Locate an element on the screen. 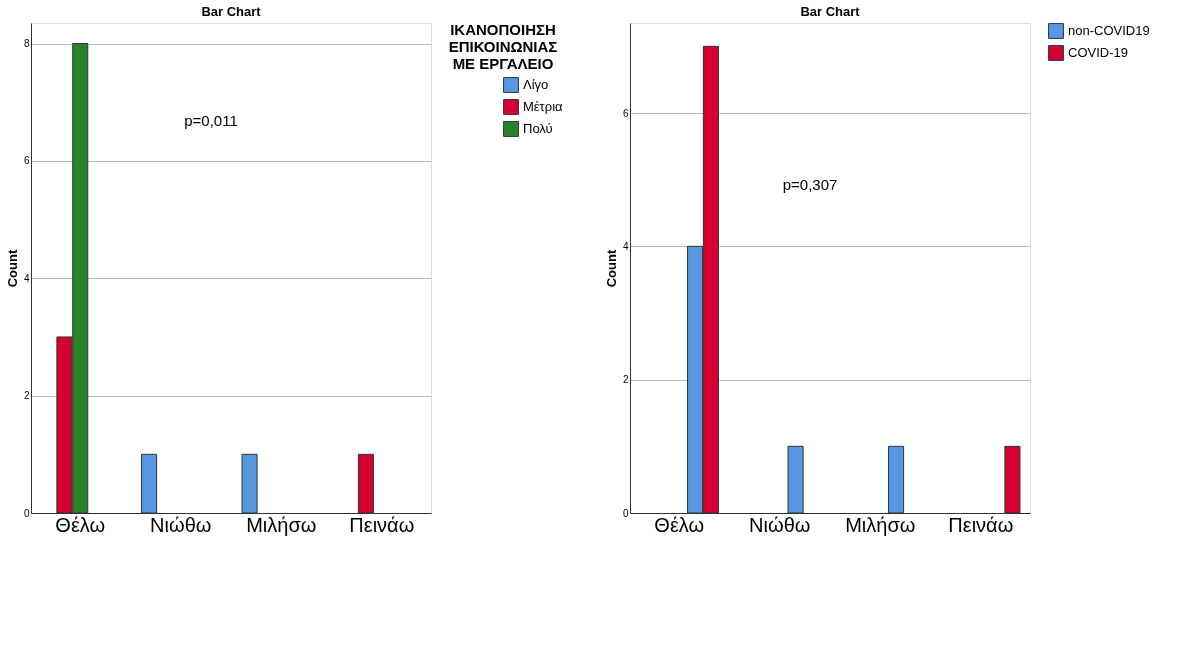 This screenshot has width=1188, height=664. annotation: p=0,307 is located at coordinates (810, 184).